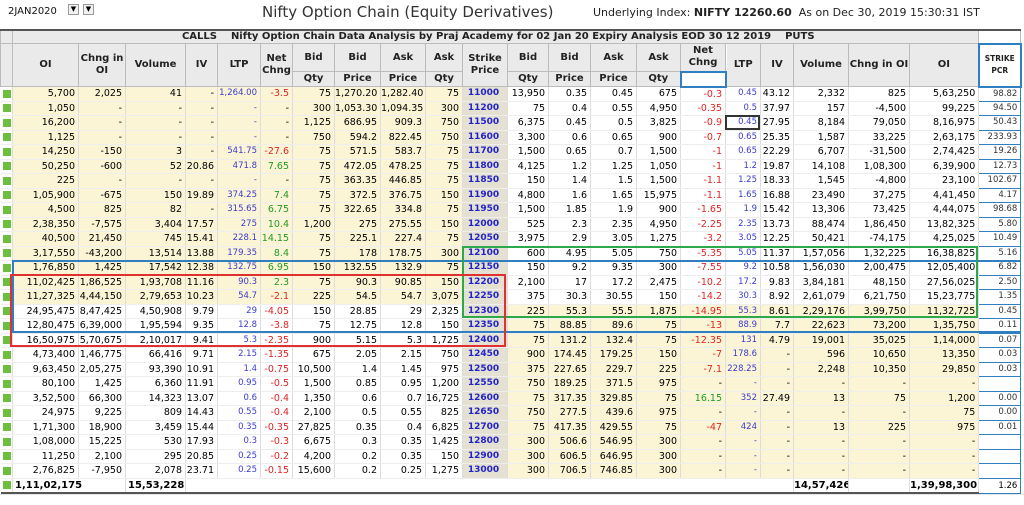  I want to click on put-iv: 9.83, so click(777, 282).